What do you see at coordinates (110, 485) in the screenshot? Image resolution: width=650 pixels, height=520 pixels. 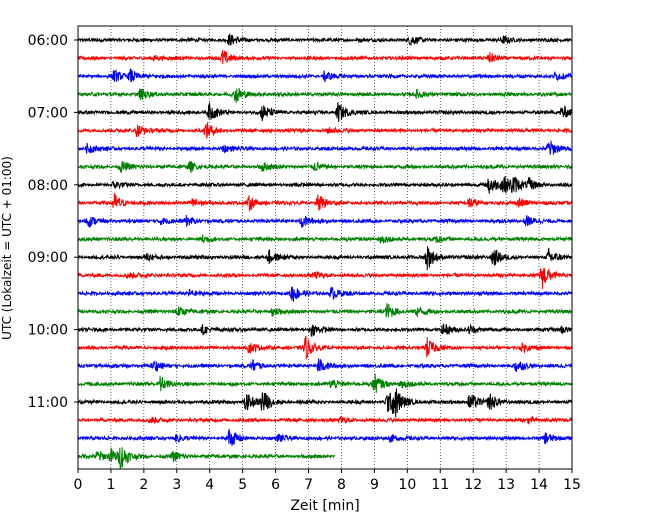 I see `x-tick-label: 1` at bounding box center [110, 485].